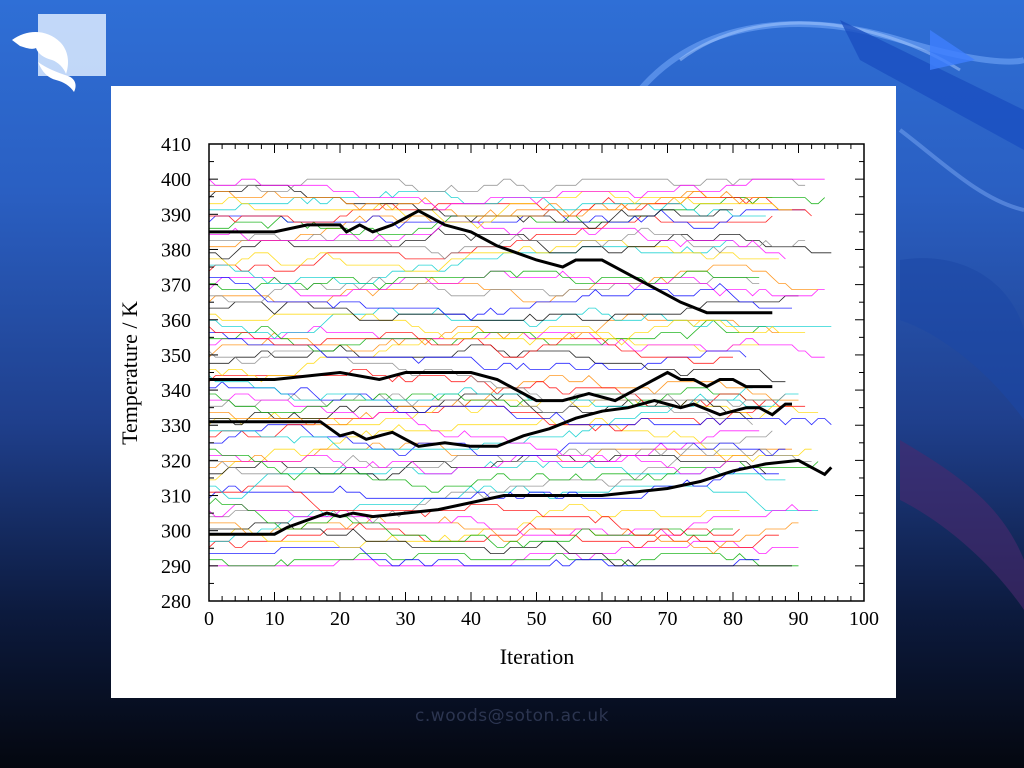 The height and width of the screenshot is (768, 1024). What do you see at coordinates (176, 461) in the screenshot?
I see `y-tick-label: 320` at bounding box center [176, 461].